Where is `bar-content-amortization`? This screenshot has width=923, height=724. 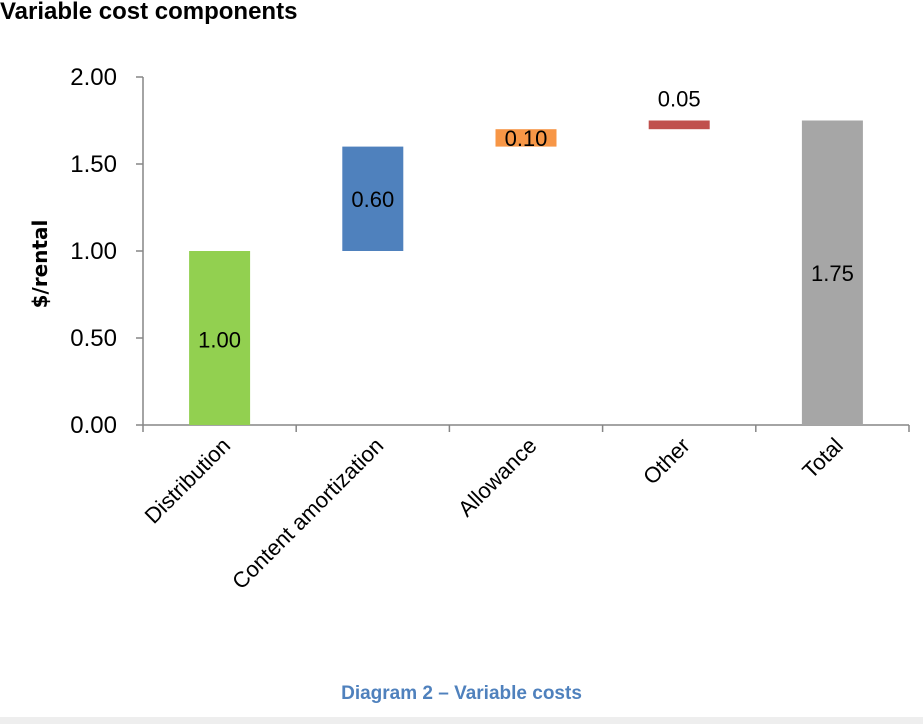
bar-content-amortization is located at coordinates (373, 198).